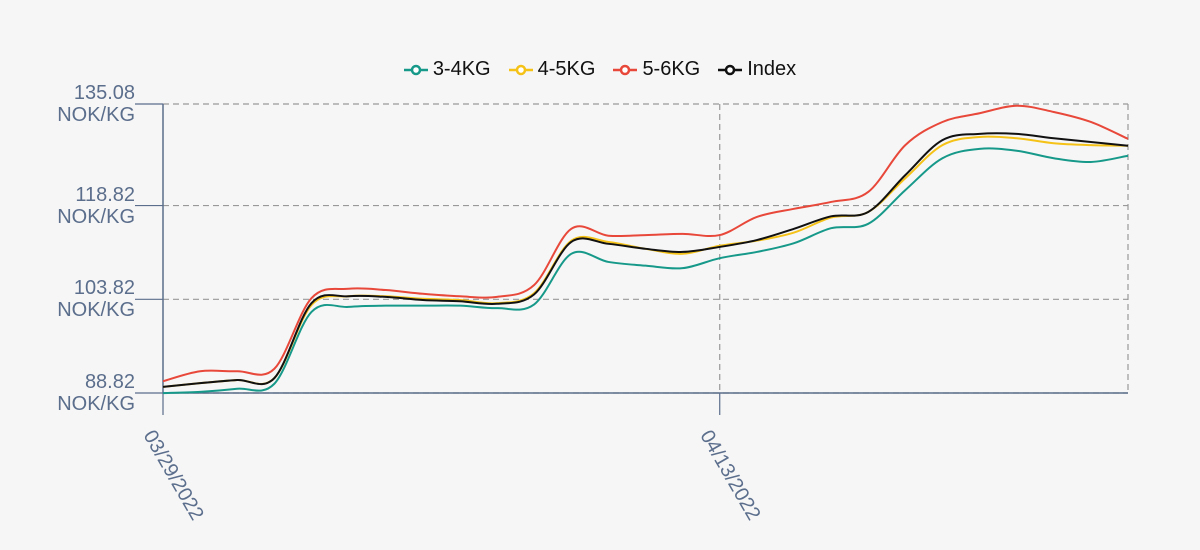 The height and width of the screenshot is (550, 1200). I want to click on legend: 3-4KG 4-5KG 5-6KG Index, so click(600, 69).